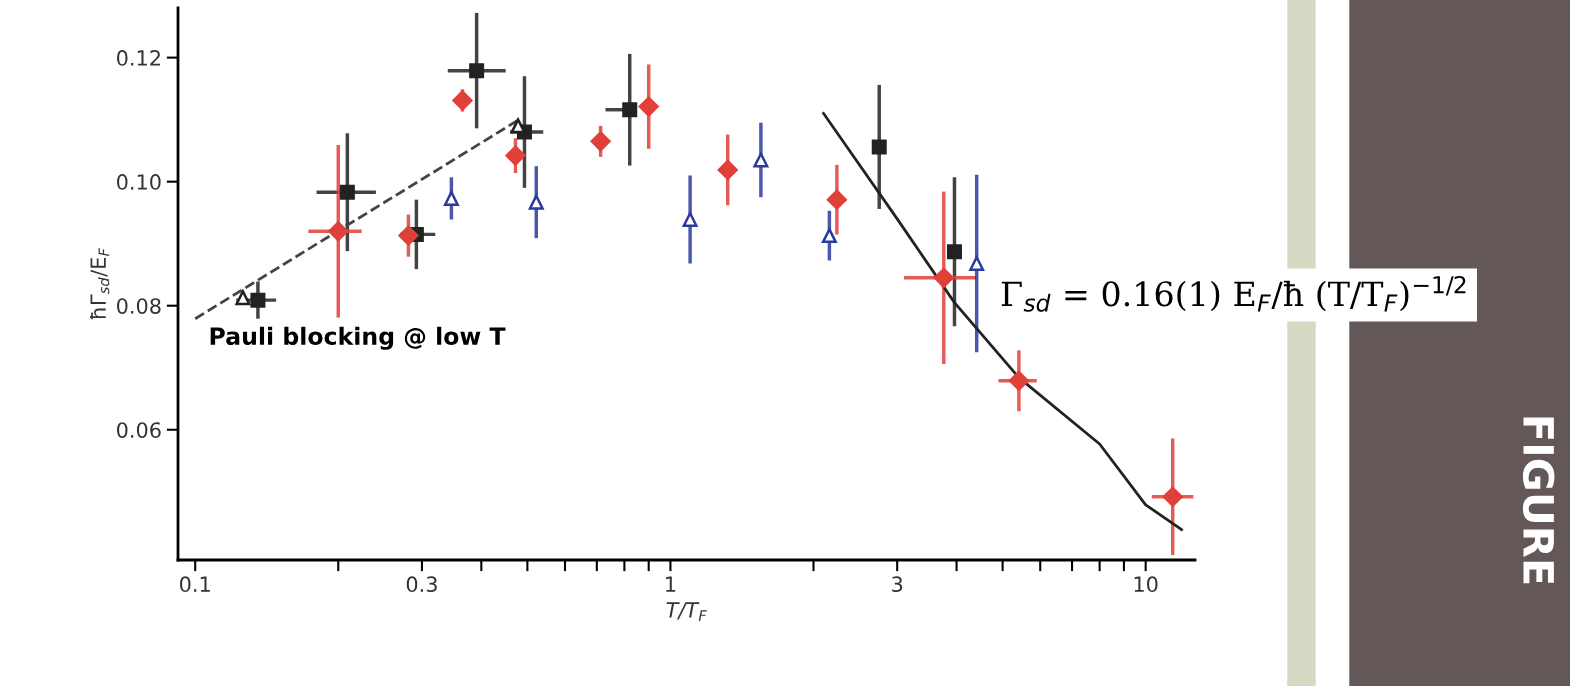  What do you see at coordinates (1233, 293) in the screenshot?
I see `annotation: Γ$_{sd}$ = 0.16(1) E$_{F}$/ħ (T/T$_{F}$)$^{−1/2}$` at bounding box center [1233, 293].